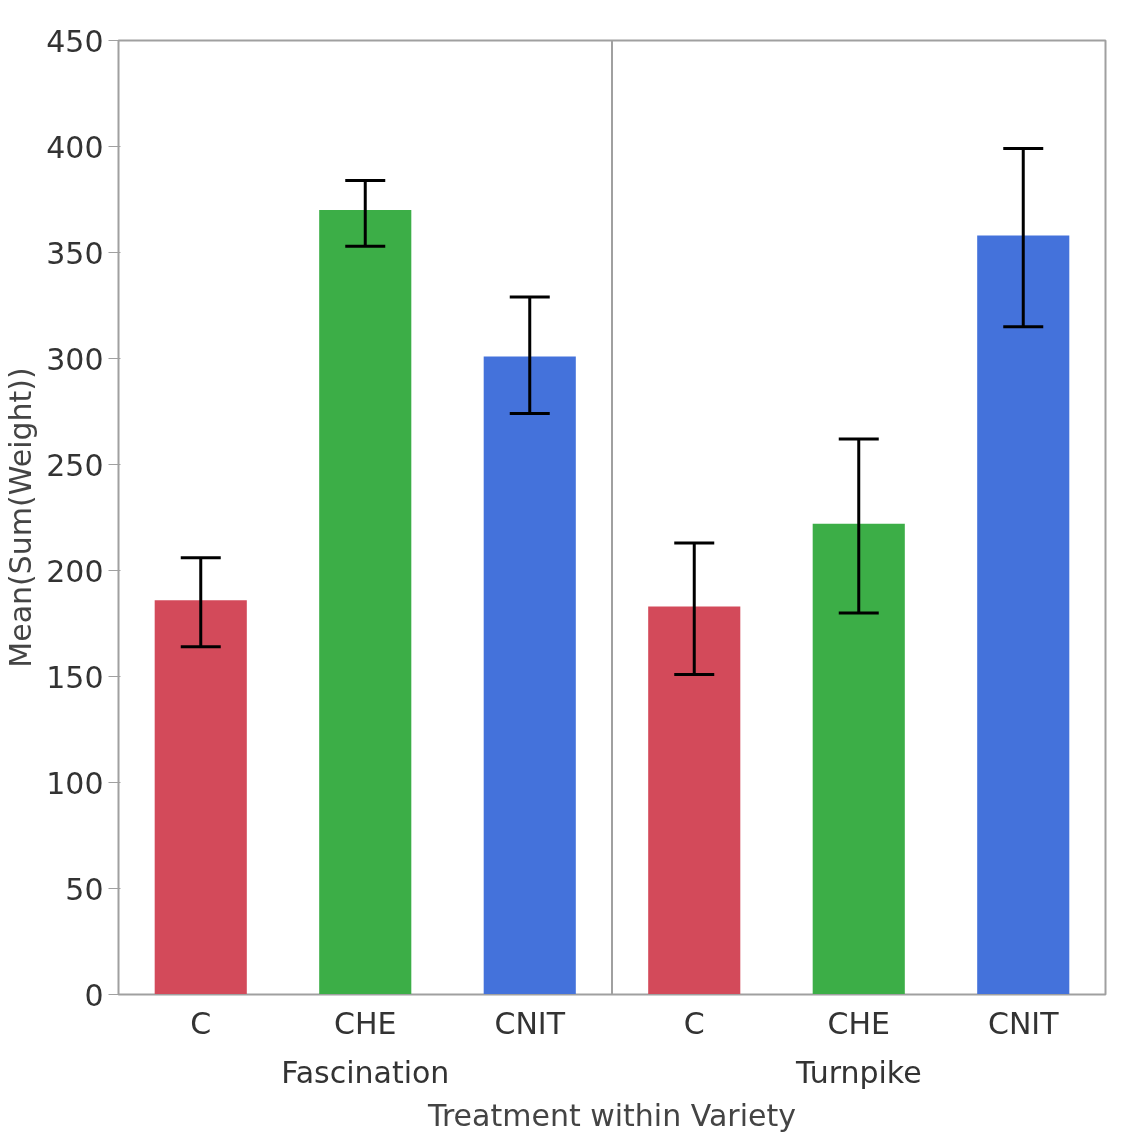 This screenshot has height=1142, width=1125. I want to click on y-tick-label: 450, so click(75, 41).